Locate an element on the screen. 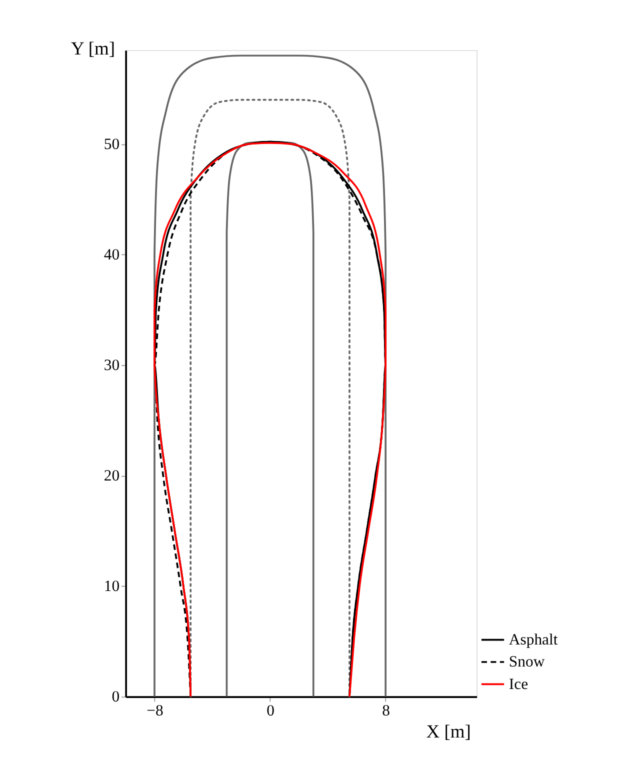  y-tick-label: 30 is located at coordinates (112, 365).